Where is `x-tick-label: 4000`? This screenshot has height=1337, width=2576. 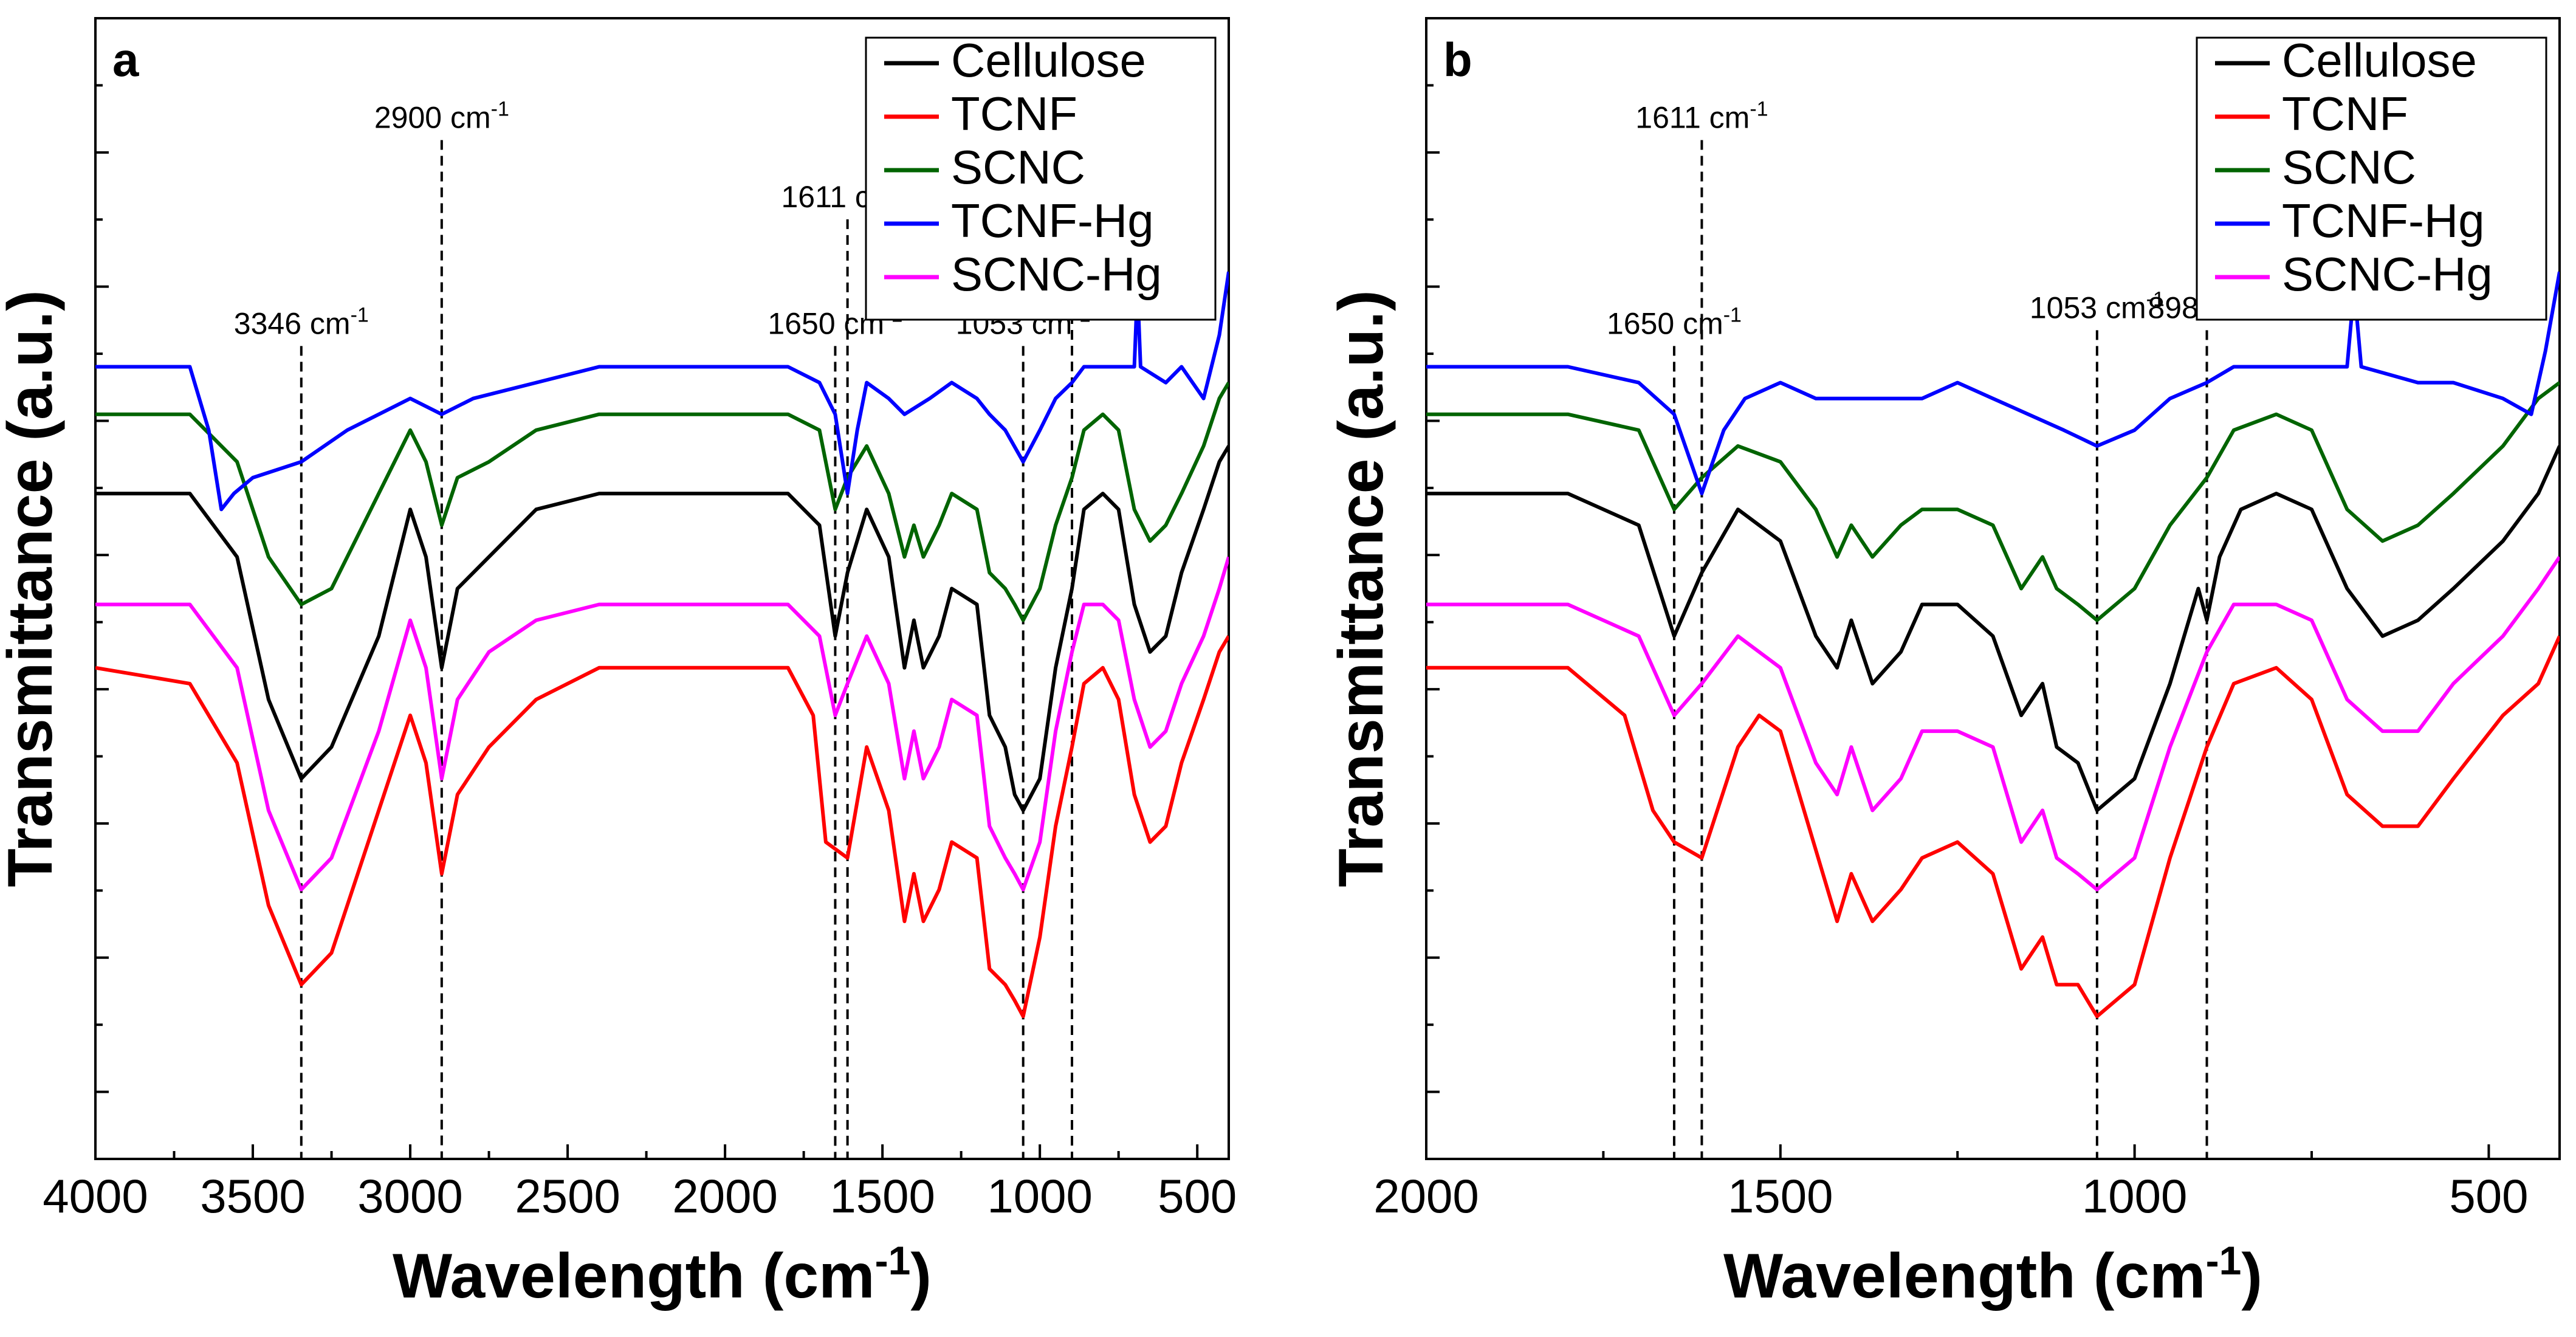 x-tick-label: 4000 is located at coordinates (95, 1196).